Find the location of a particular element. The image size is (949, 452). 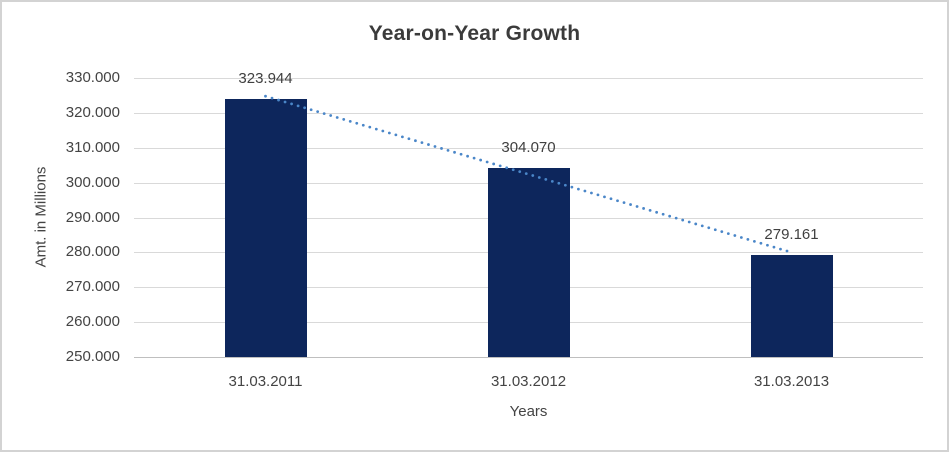

bar-data-label: 304.070 is located at coordinates (528, 148).